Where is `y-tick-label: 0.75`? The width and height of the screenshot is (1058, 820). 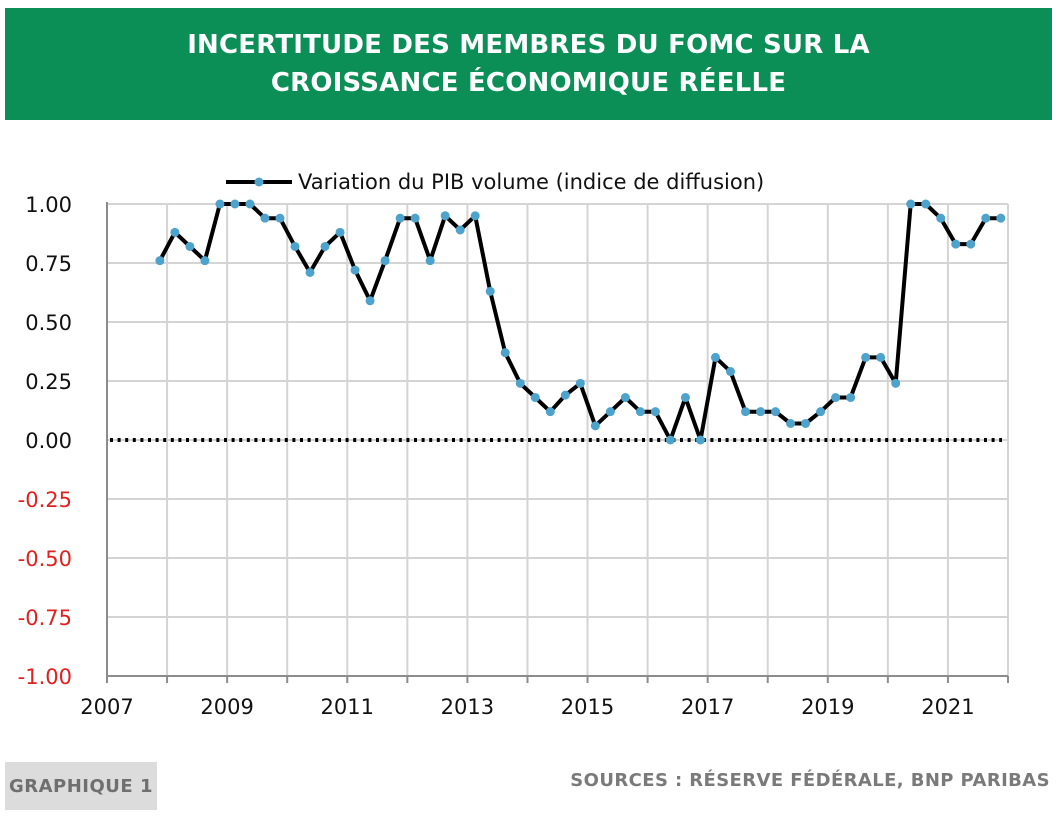 y-tick-label: 0.75 is located at coordinates (48, 264).